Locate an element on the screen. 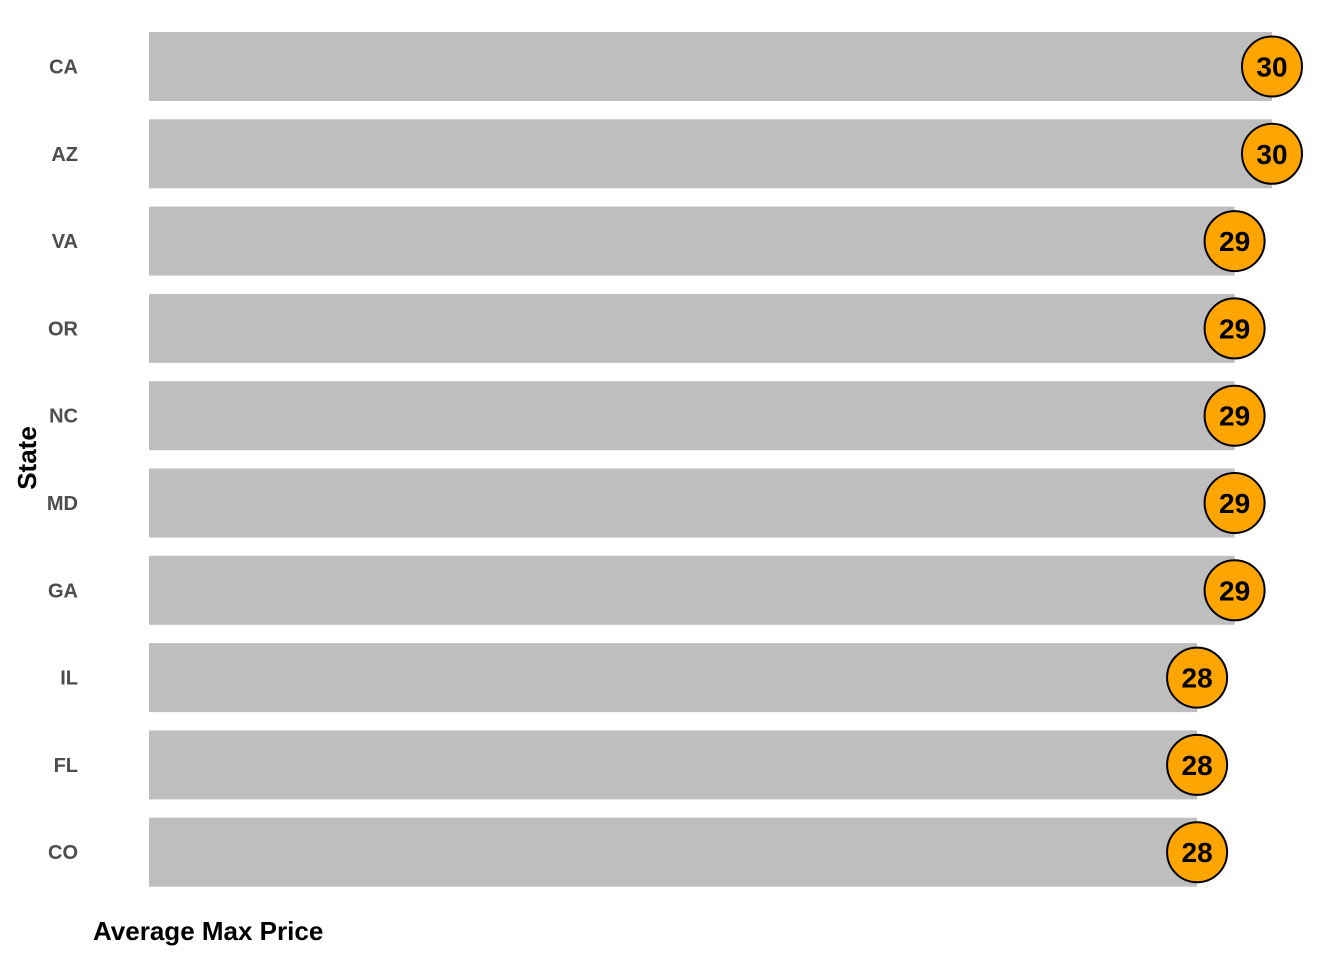 The width and height of the screenshot is (1344, 960). value-marker-ga is located at coordinates (1234, 590).